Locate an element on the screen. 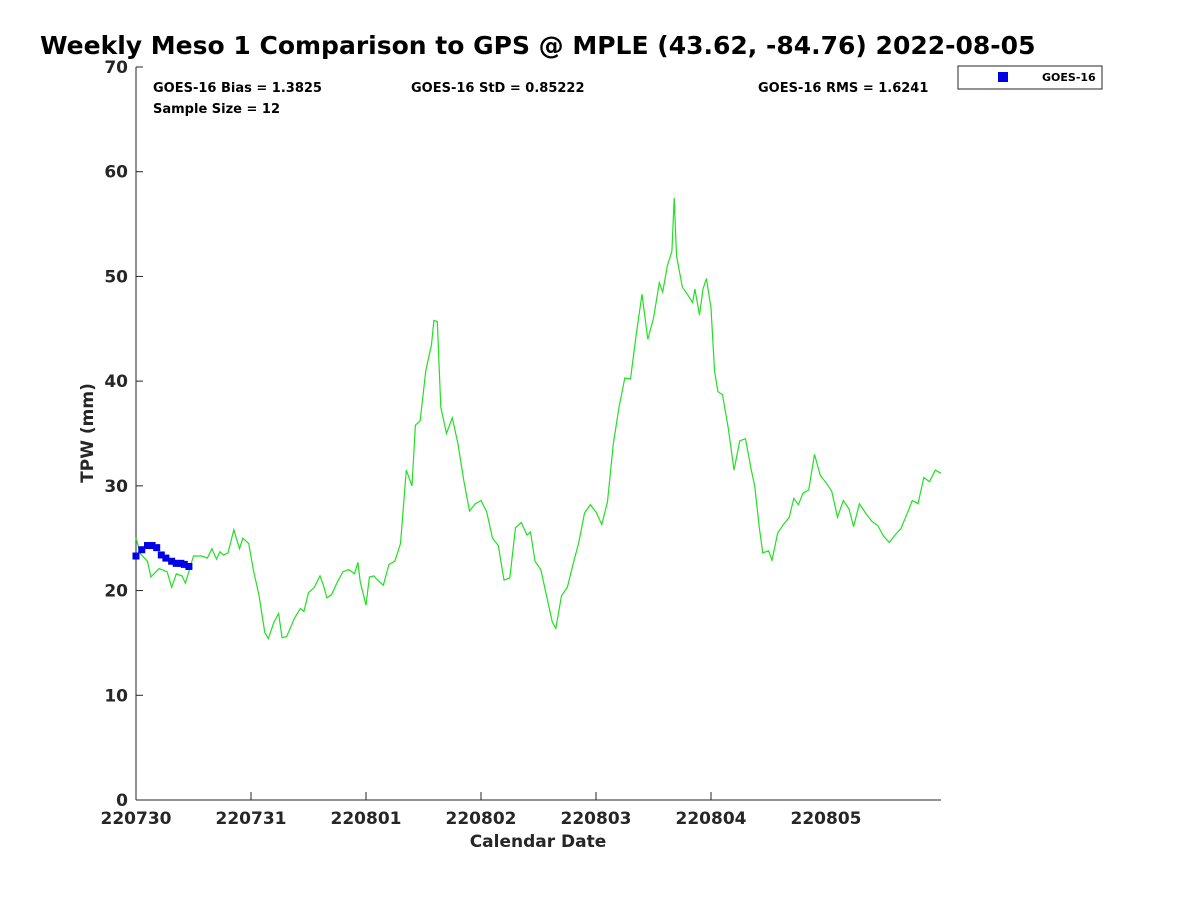 This screenshot has width=1200, height=900. legend-box is located at coordinates (1030, 77).